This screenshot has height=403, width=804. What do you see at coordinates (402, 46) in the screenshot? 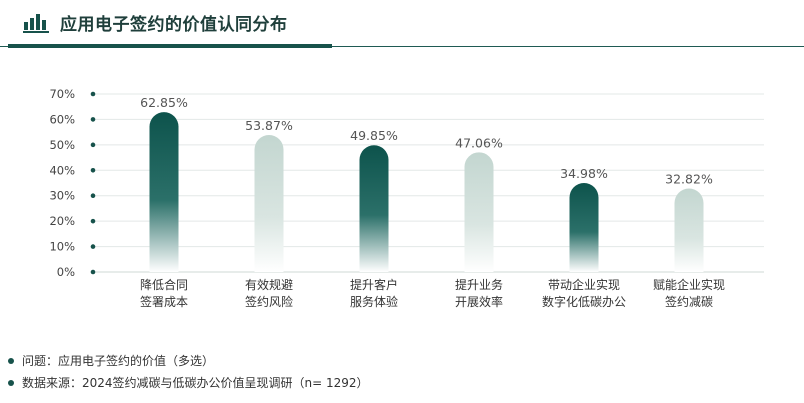
I see `header-divider` at bounding box center [402, 46].